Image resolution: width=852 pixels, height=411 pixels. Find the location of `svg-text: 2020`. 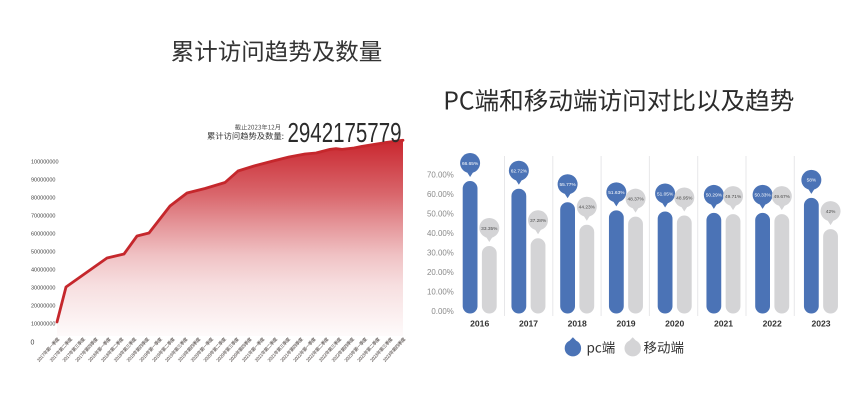

svg-text: 2020 is located at coordinates (674, 324).